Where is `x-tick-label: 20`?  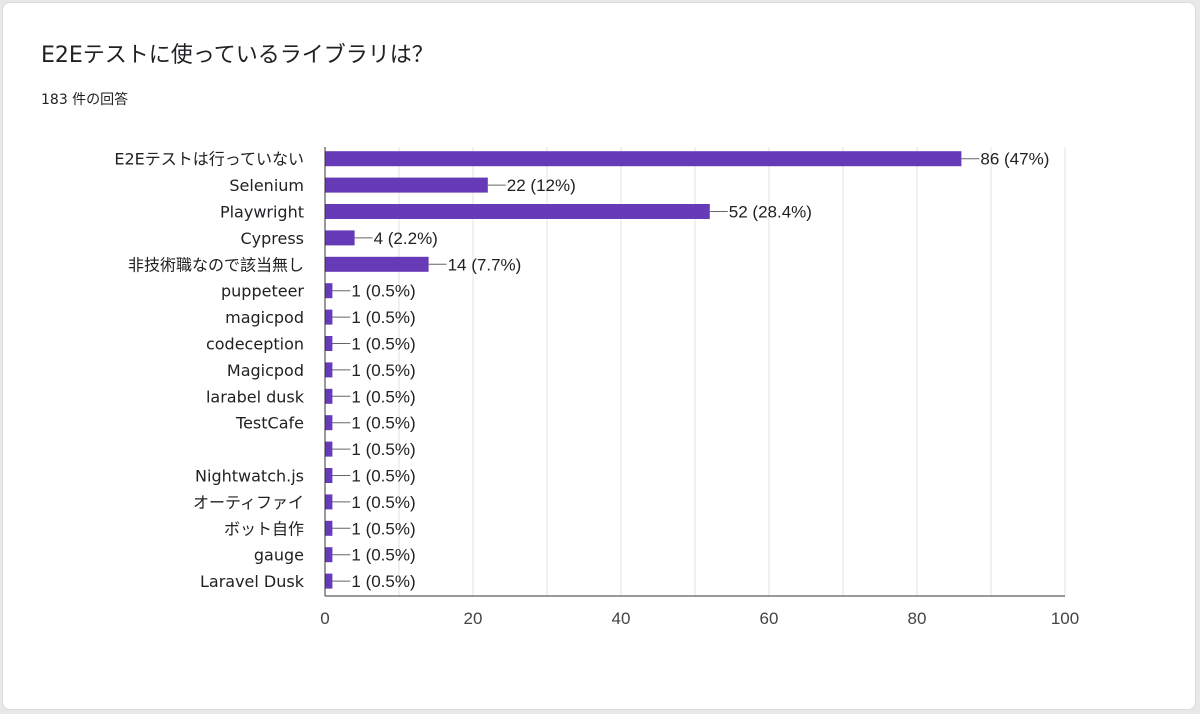 x-tick-label: 20 is located at coordinates (473, 618).